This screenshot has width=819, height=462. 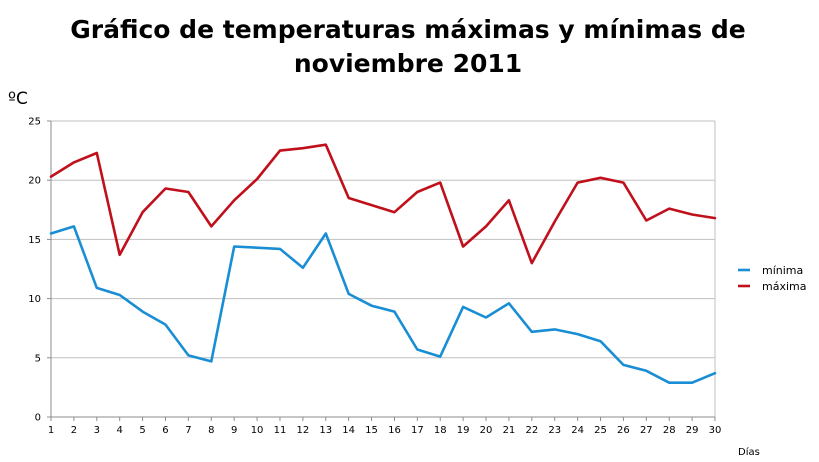 I want to click on x-tick-label: 1, so click(x=51, y=430).